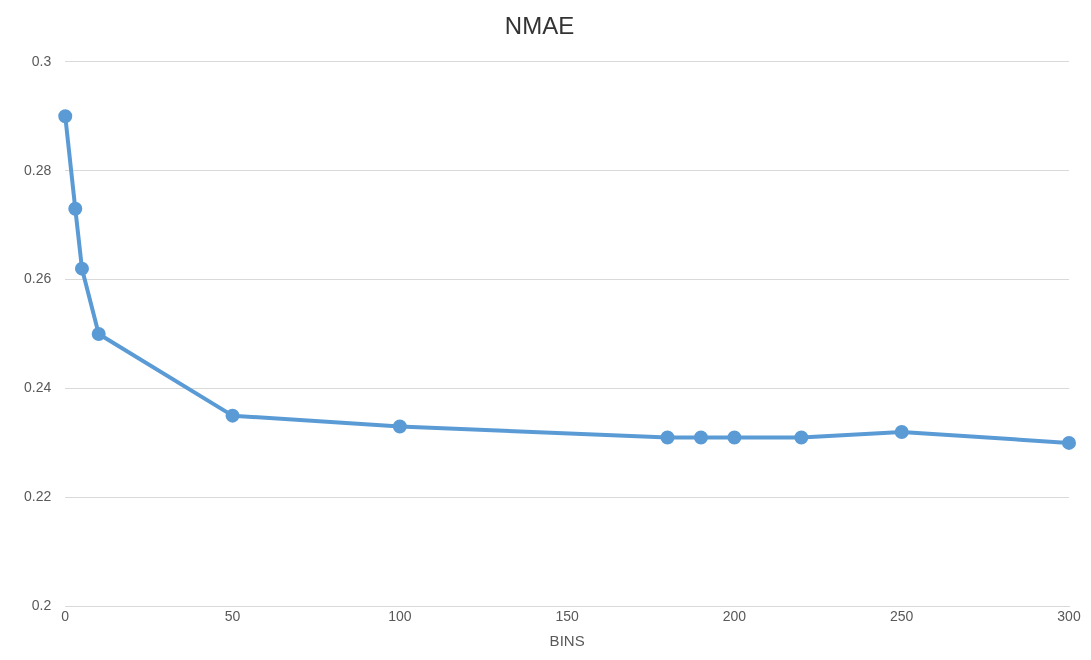 The width and height of the screenshot is (1091, 660). I want to click on y-tick-label: 0.26, so click(38, 278).